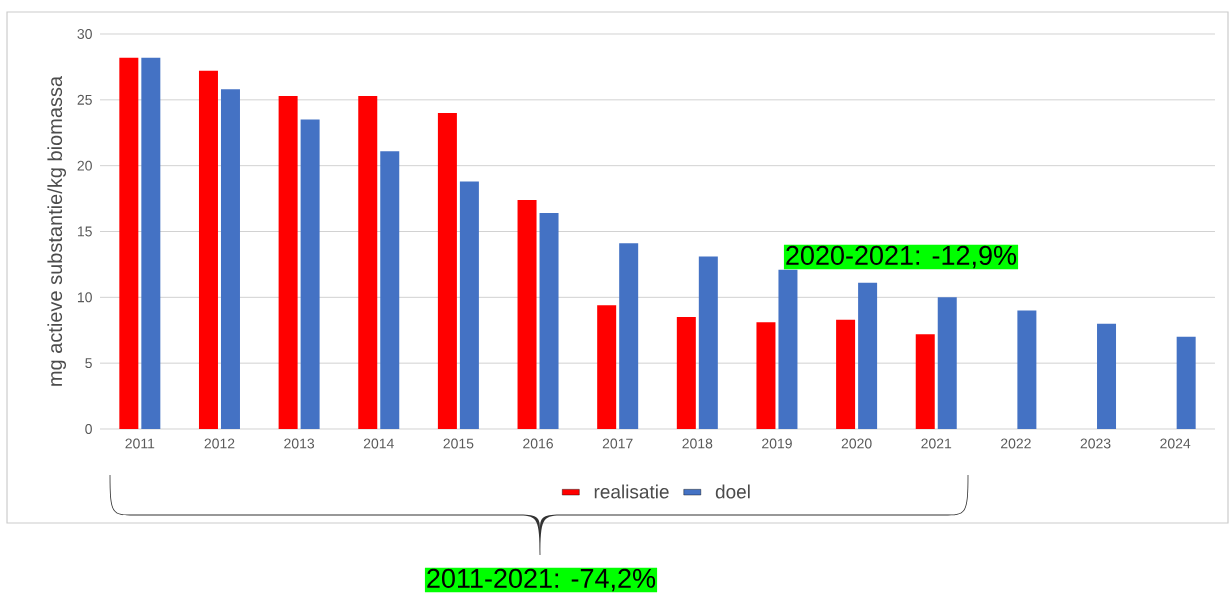 This screenshot has width=1231, height=599. What do you see at coordinates (88, 363) in the screenshot?
I see `y-tick-label: 5` at bounding box center [88, 363].